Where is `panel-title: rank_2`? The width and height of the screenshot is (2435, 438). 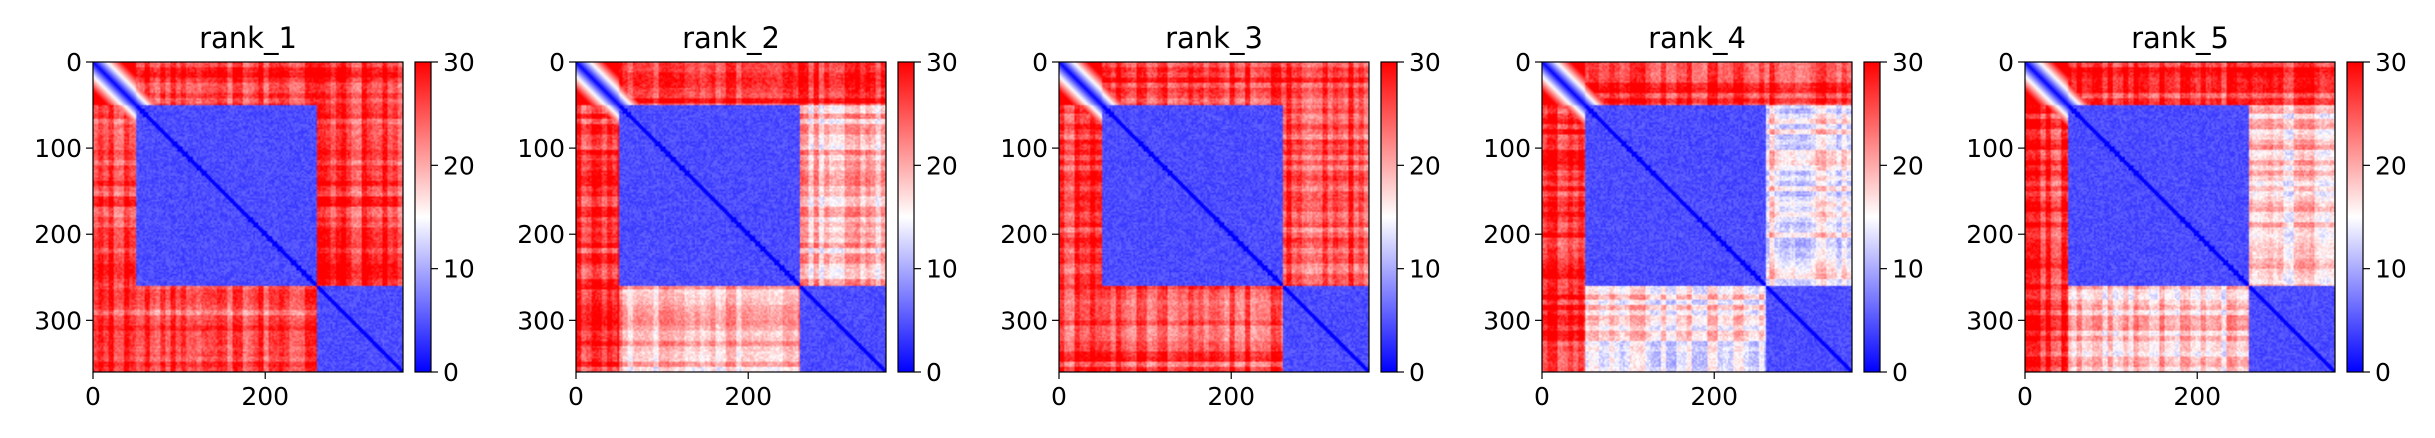 panel-title: rank_2 is located at coordinates (731, 38).